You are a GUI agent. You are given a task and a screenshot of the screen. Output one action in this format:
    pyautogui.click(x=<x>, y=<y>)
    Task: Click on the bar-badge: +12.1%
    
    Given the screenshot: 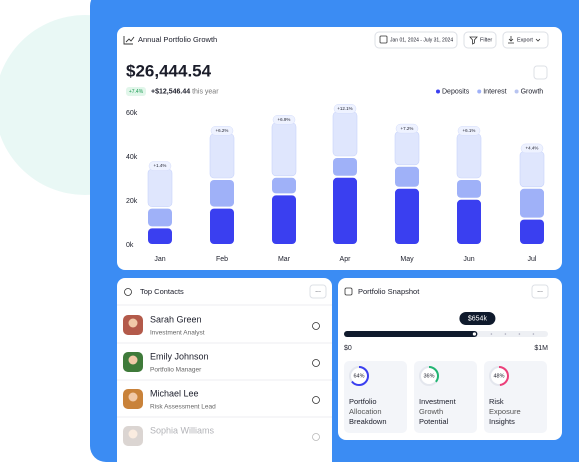 What is the action you would take?
    pyautogui.click(x=344, y=108)
    